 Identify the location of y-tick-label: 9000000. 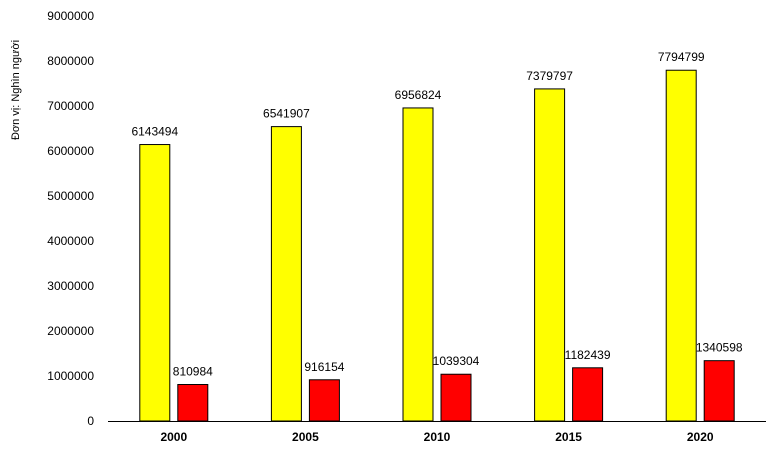
(70, 16).